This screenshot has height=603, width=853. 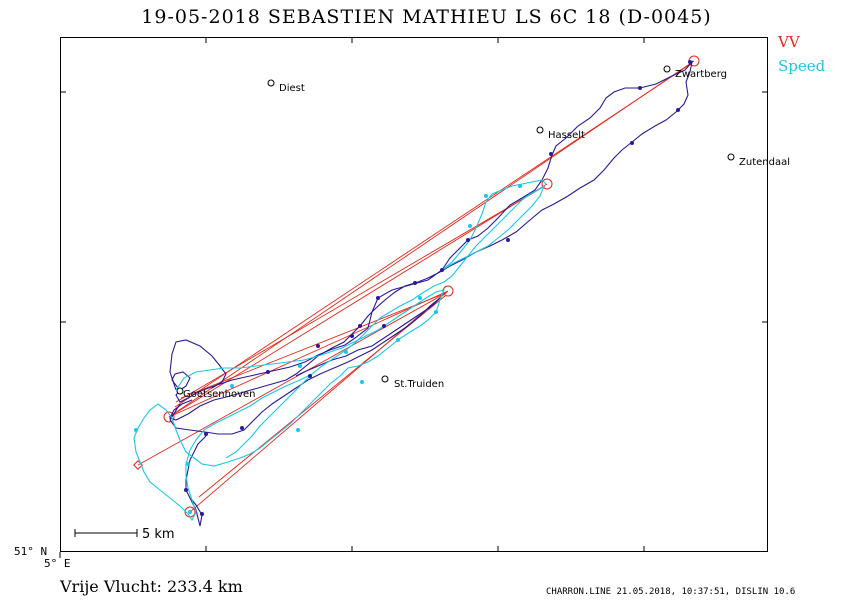 What do you see at coordinates (566, 135) in the screenshot?
I see `city-label-hasselt: Hasselt` at bounding box center [566, 135].